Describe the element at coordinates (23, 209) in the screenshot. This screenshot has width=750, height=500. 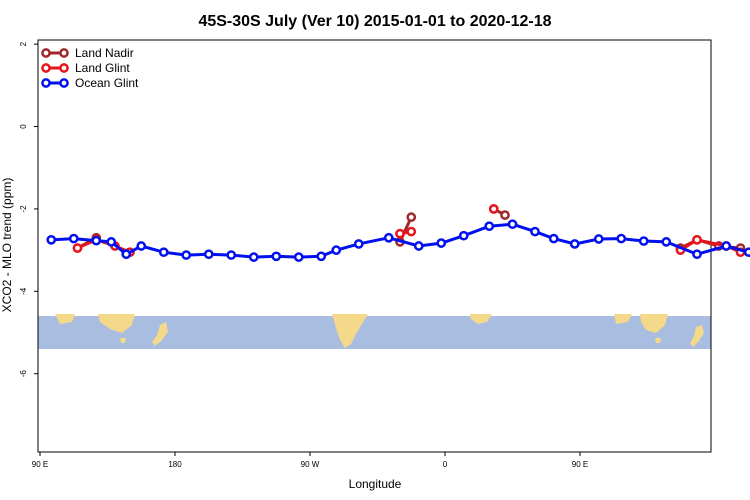
I see `y-tick-label: -2` at that location.